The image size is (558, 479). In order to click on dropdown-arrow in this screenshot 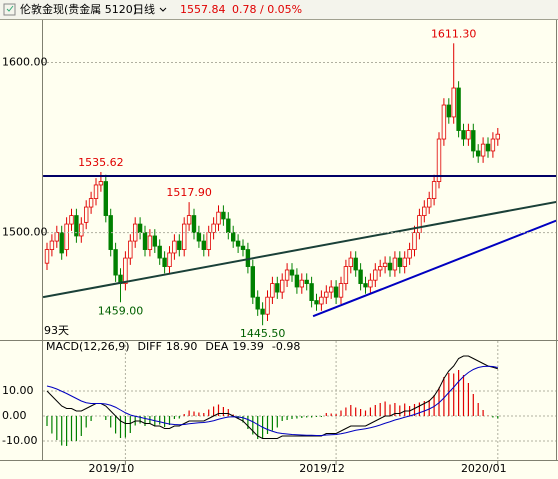, I will do `click(163, 9)`.